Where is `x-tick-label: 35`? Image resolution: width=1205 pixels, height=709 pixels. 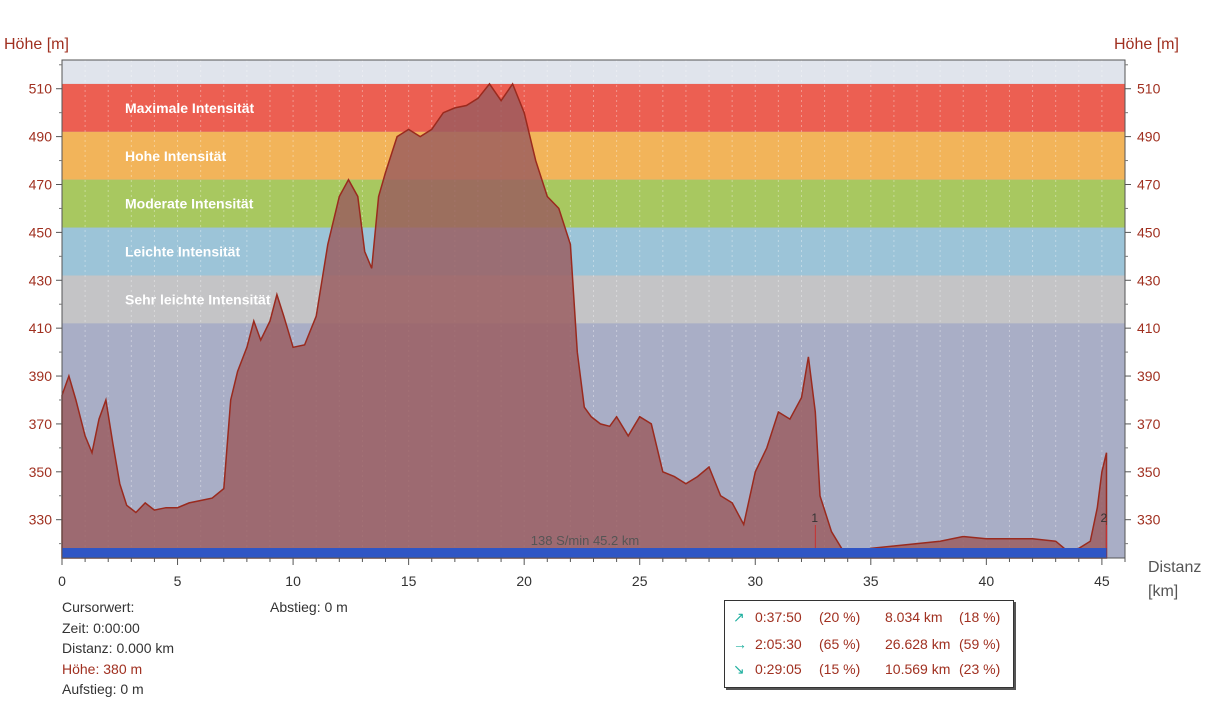
x-tick-label: 35 is located at coordinates (871, 581).